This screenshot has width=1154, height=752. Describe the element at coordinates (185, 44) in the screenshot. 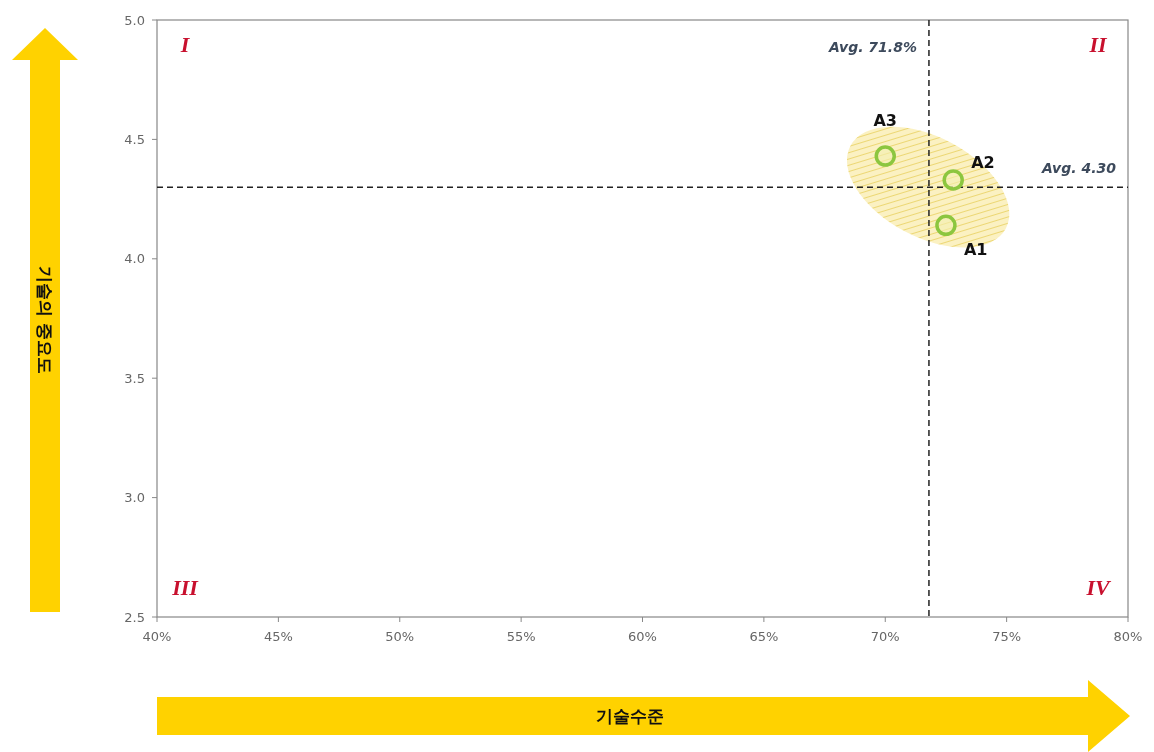

I see `annotation: I` at that location.